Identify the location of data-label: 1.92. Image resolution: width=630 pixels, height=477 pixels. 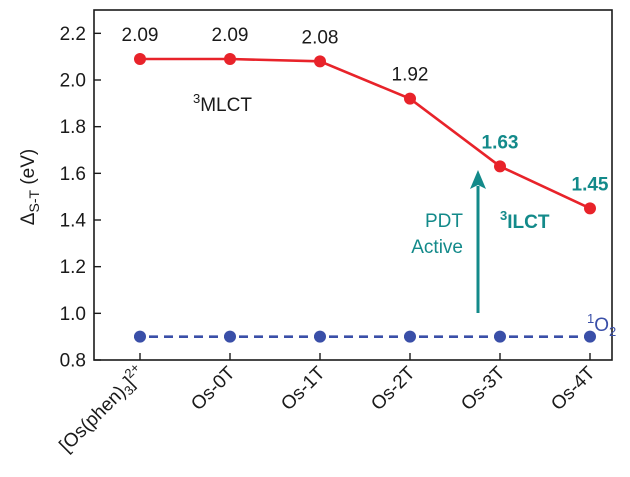
(410, 75).